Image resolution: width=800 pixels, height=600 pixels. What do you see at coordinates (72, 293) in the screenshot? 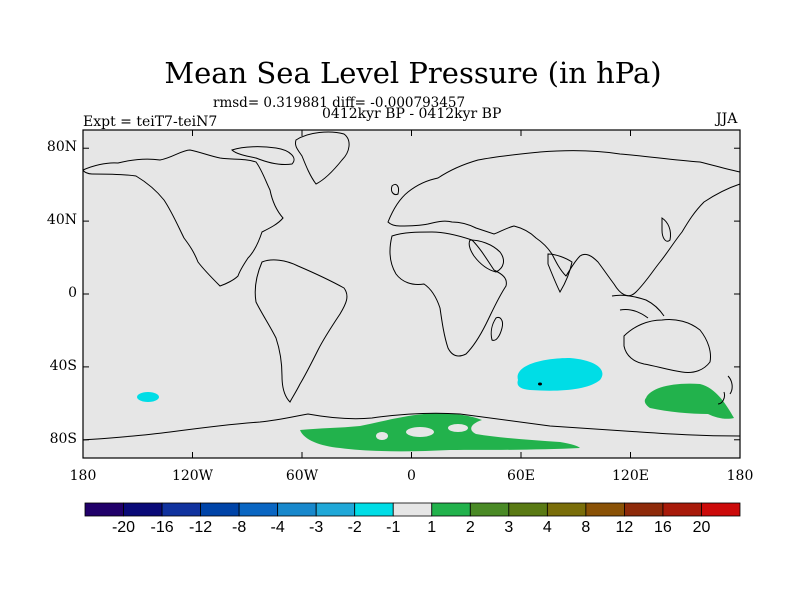
I see `lat-label: 0` at bounding box center [72, 293].